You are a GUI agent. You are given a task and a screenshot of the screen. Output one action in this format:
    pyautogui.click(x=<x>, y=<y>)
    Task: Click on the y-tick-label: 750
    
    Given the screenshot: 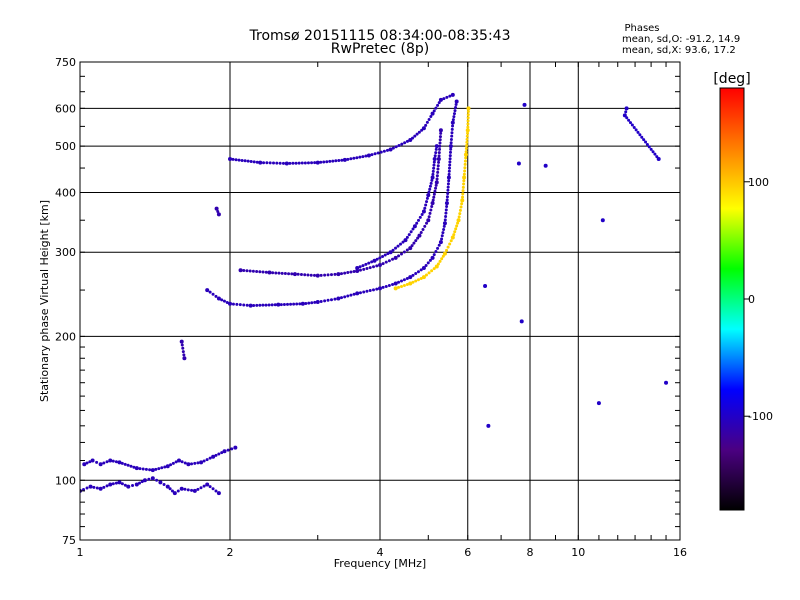 What is the action you would take?
    pyautogui.click(x=65, y=62)
    